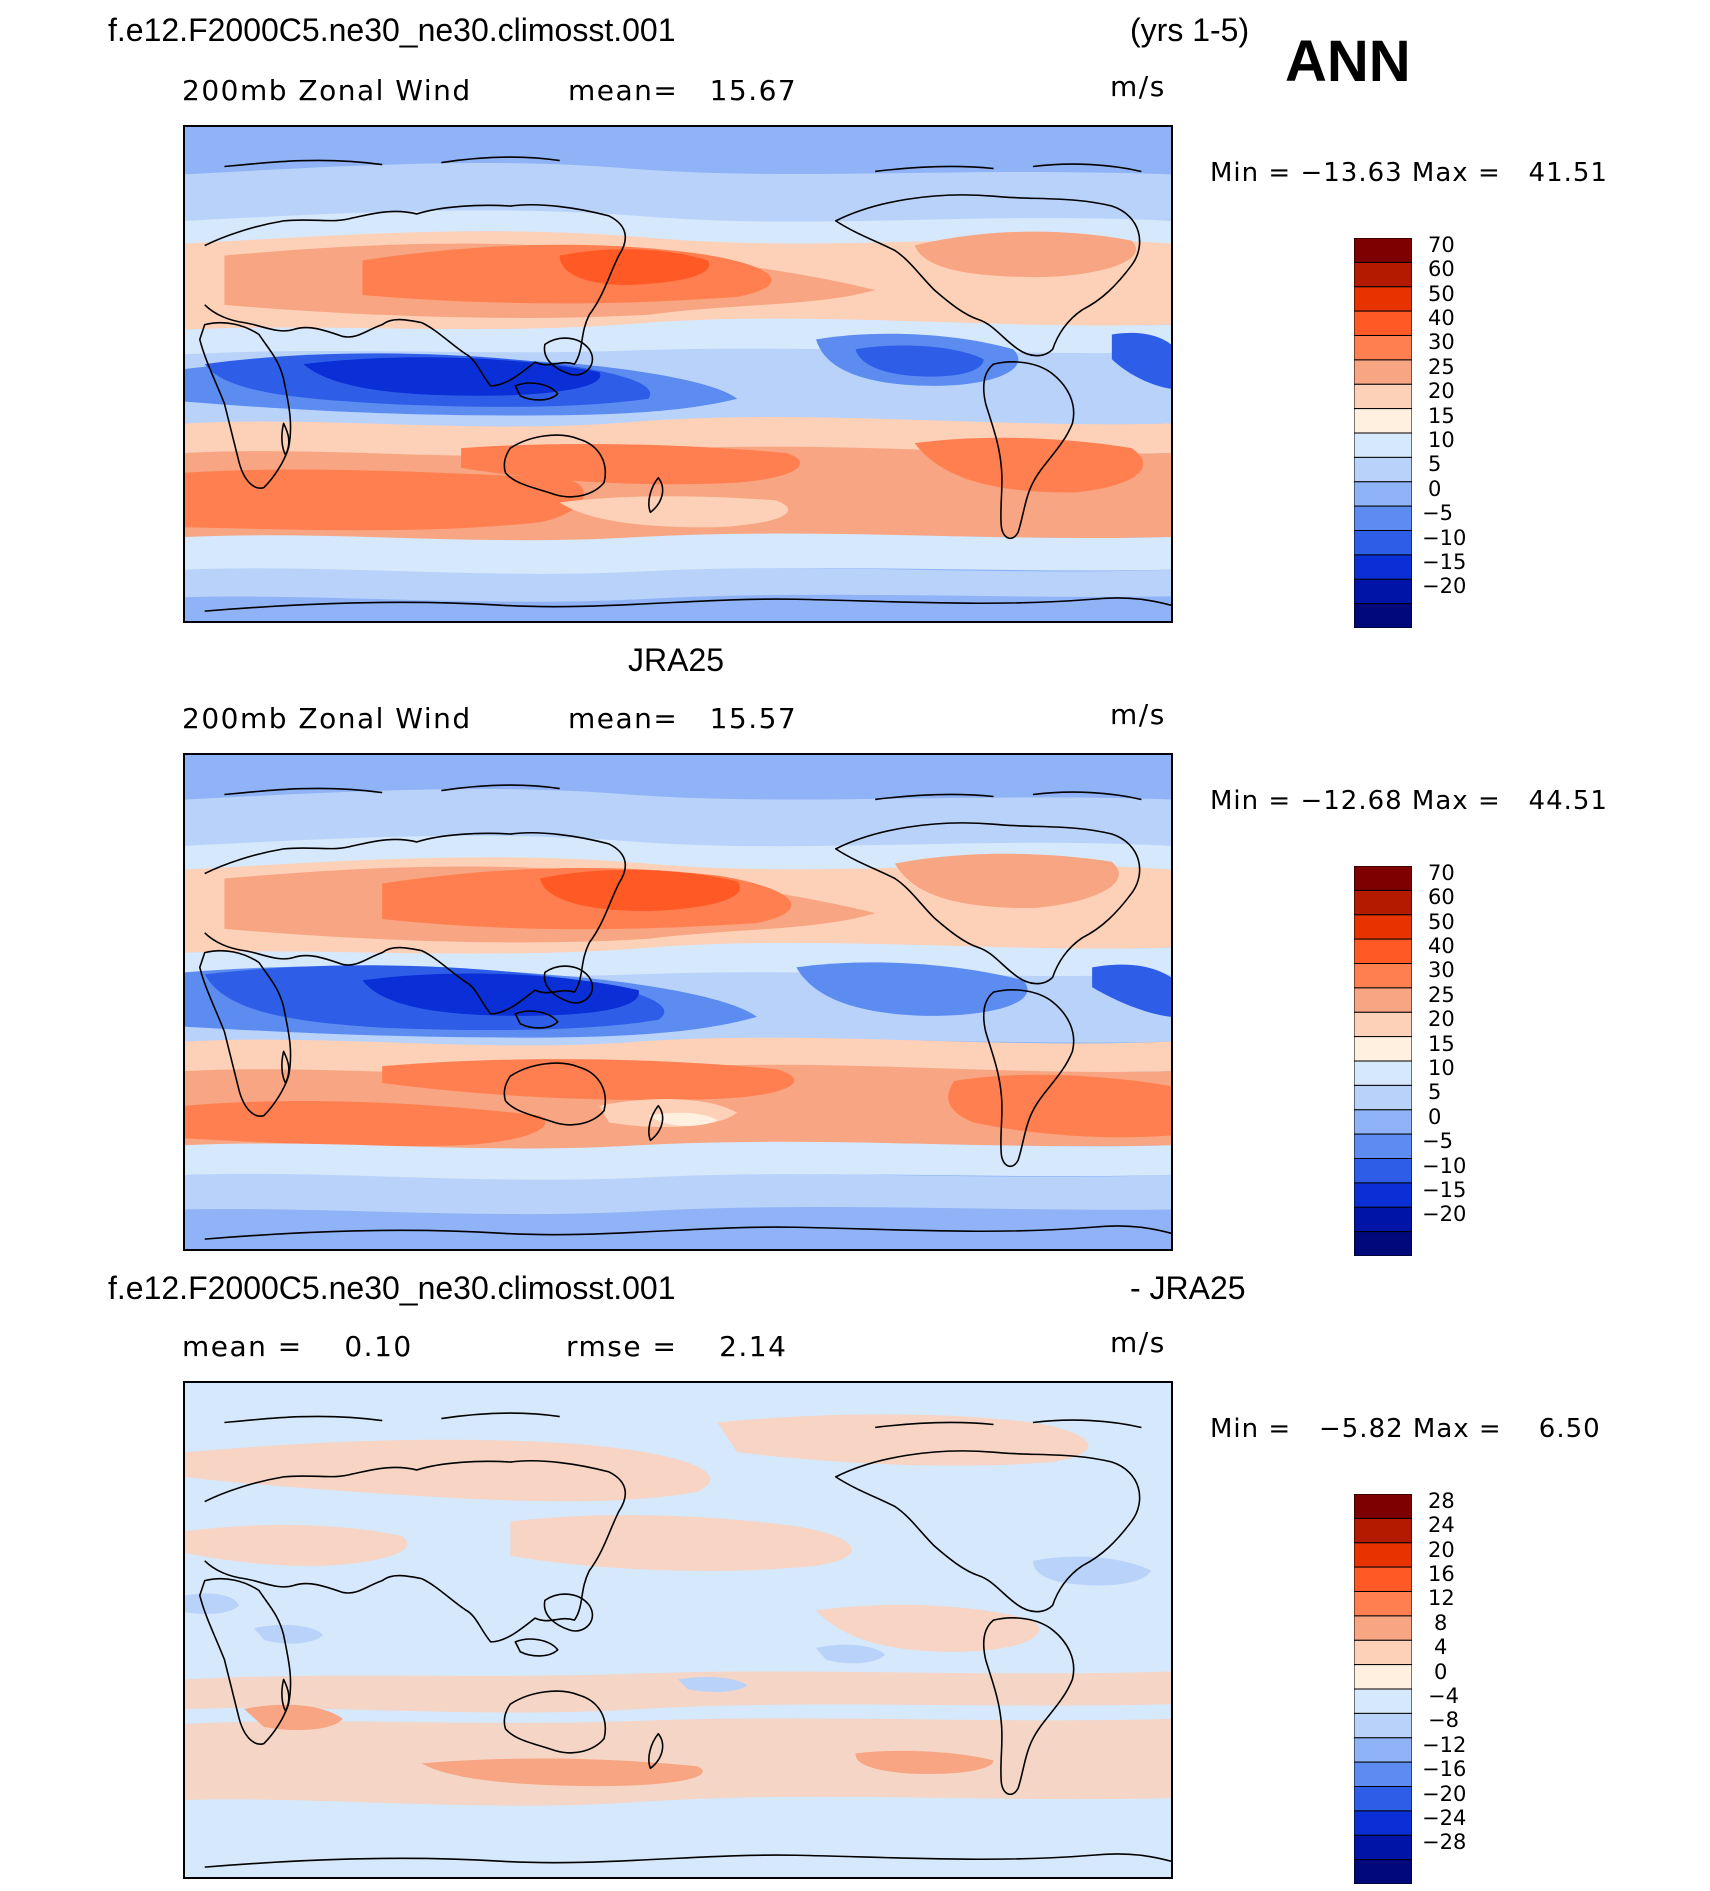 This screenshot has height=1891, width=1710. What do you see at coordinates (1441, 367) in the screenshot?
I see `panel1-cb-label-5: 25` at bounding box center [1441, 367].